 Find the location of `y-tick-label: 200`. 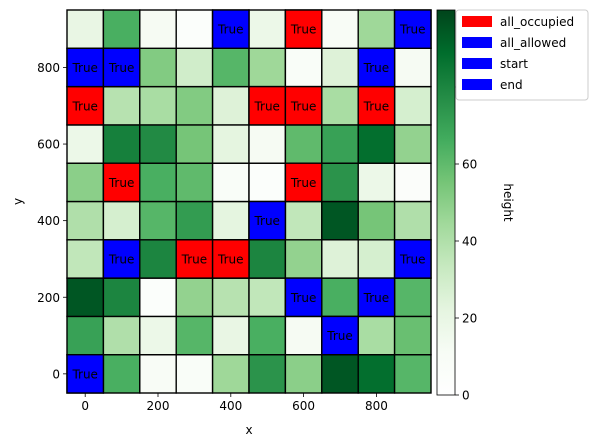

y-tick-label: 200 is located at coordinates (48, 298).